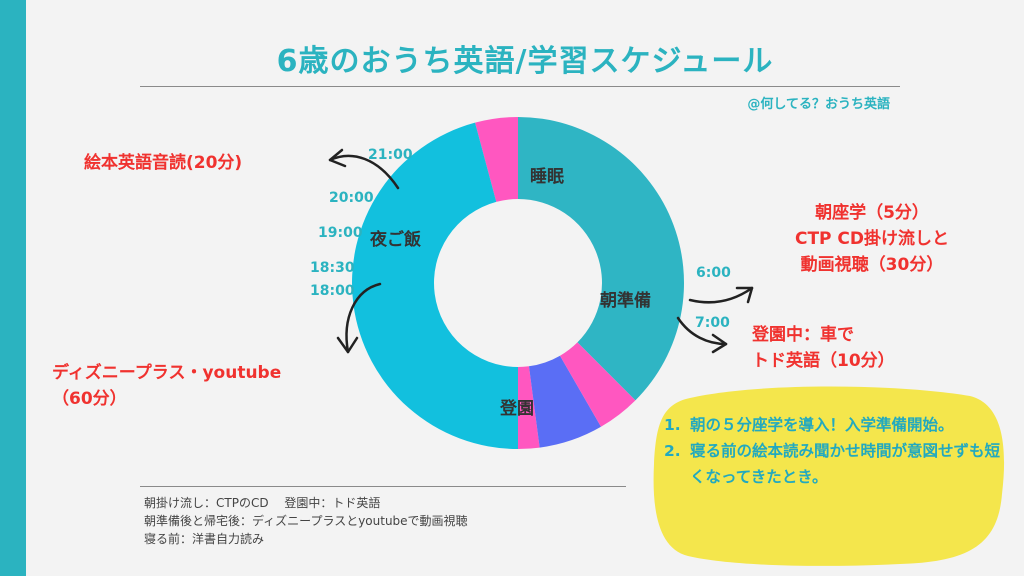 This screenshot has width=1024, height=576. What do you see at coordinates (832, 464) in the screenshot?
I see `key-point-2: 2. 寝る前の絵本読み聞かせ時間が意図せずも短くなってきたとき。` at bounding box center [832, 464].